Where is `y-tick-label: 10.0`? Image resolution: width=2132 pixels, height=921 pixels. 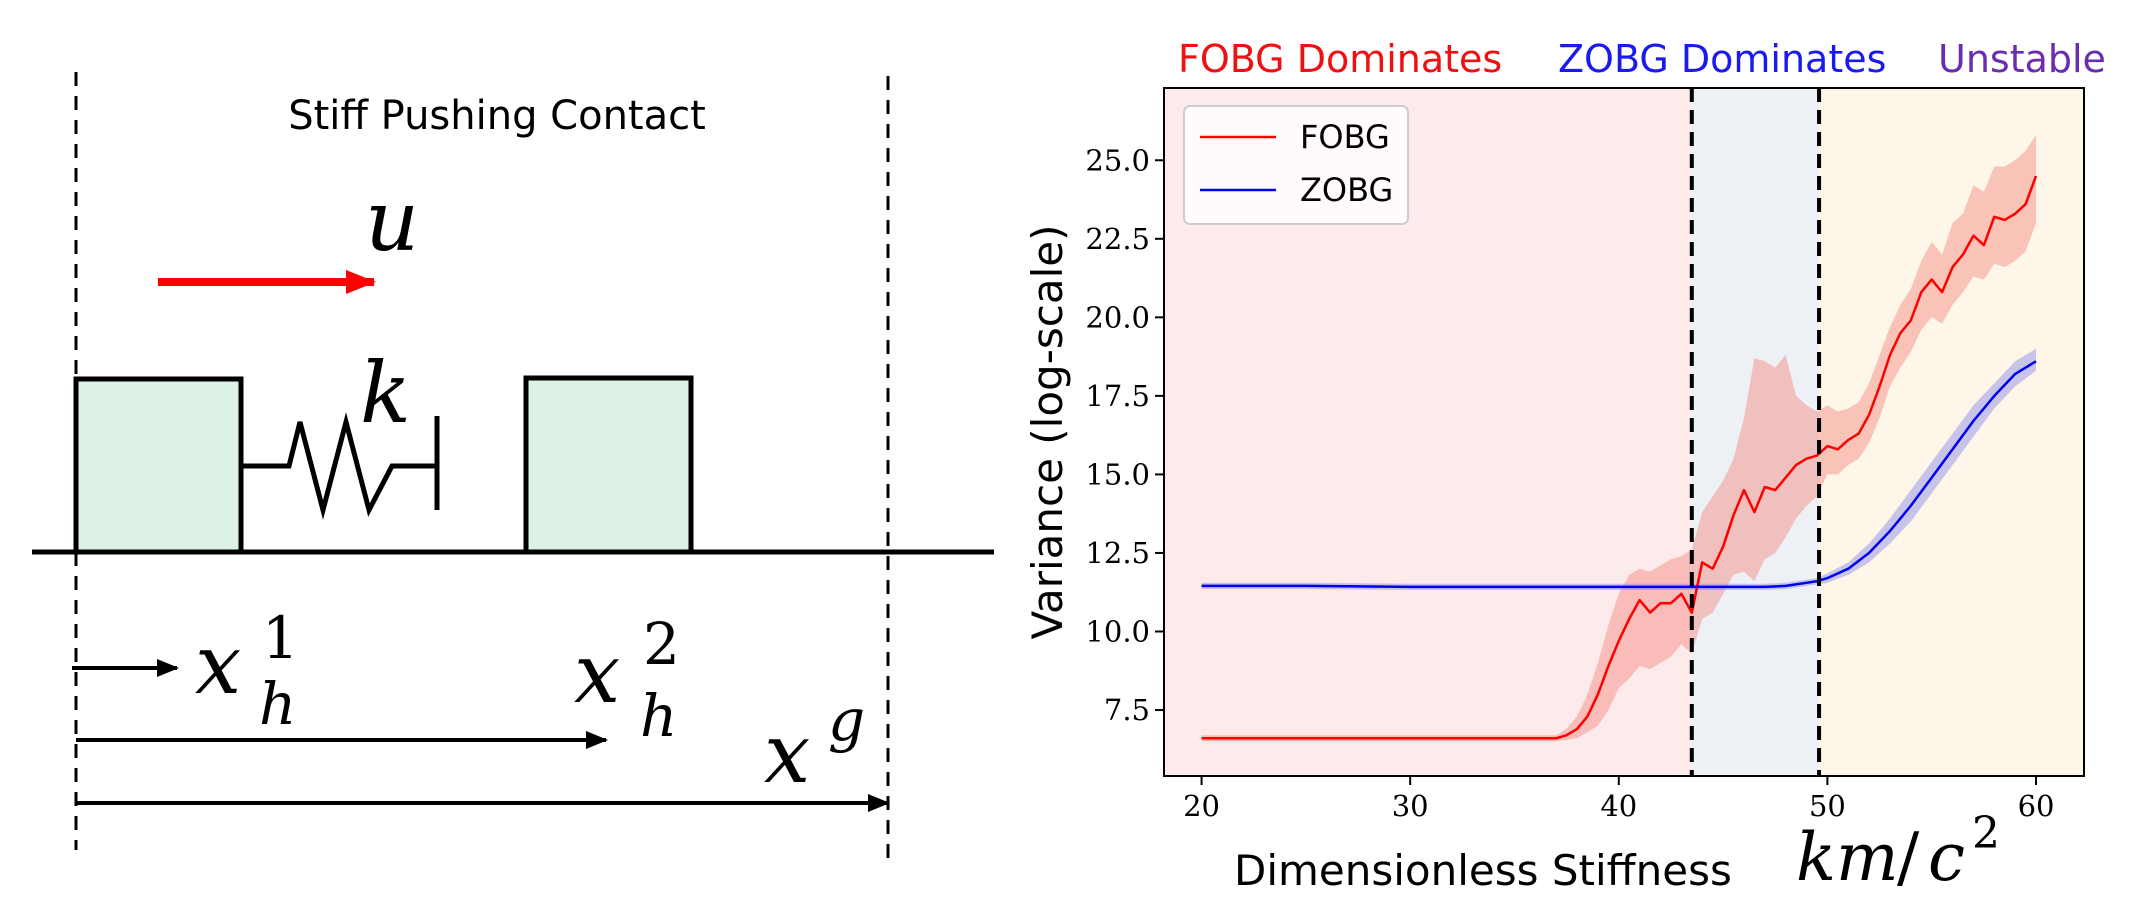
y-tick-label: 10.0 is located at coordinates (1117, 631).